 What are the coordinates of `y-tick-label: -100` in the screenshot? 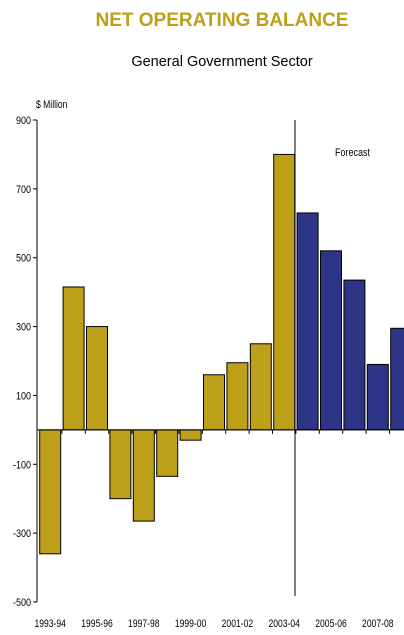 It's located at (22, 466).